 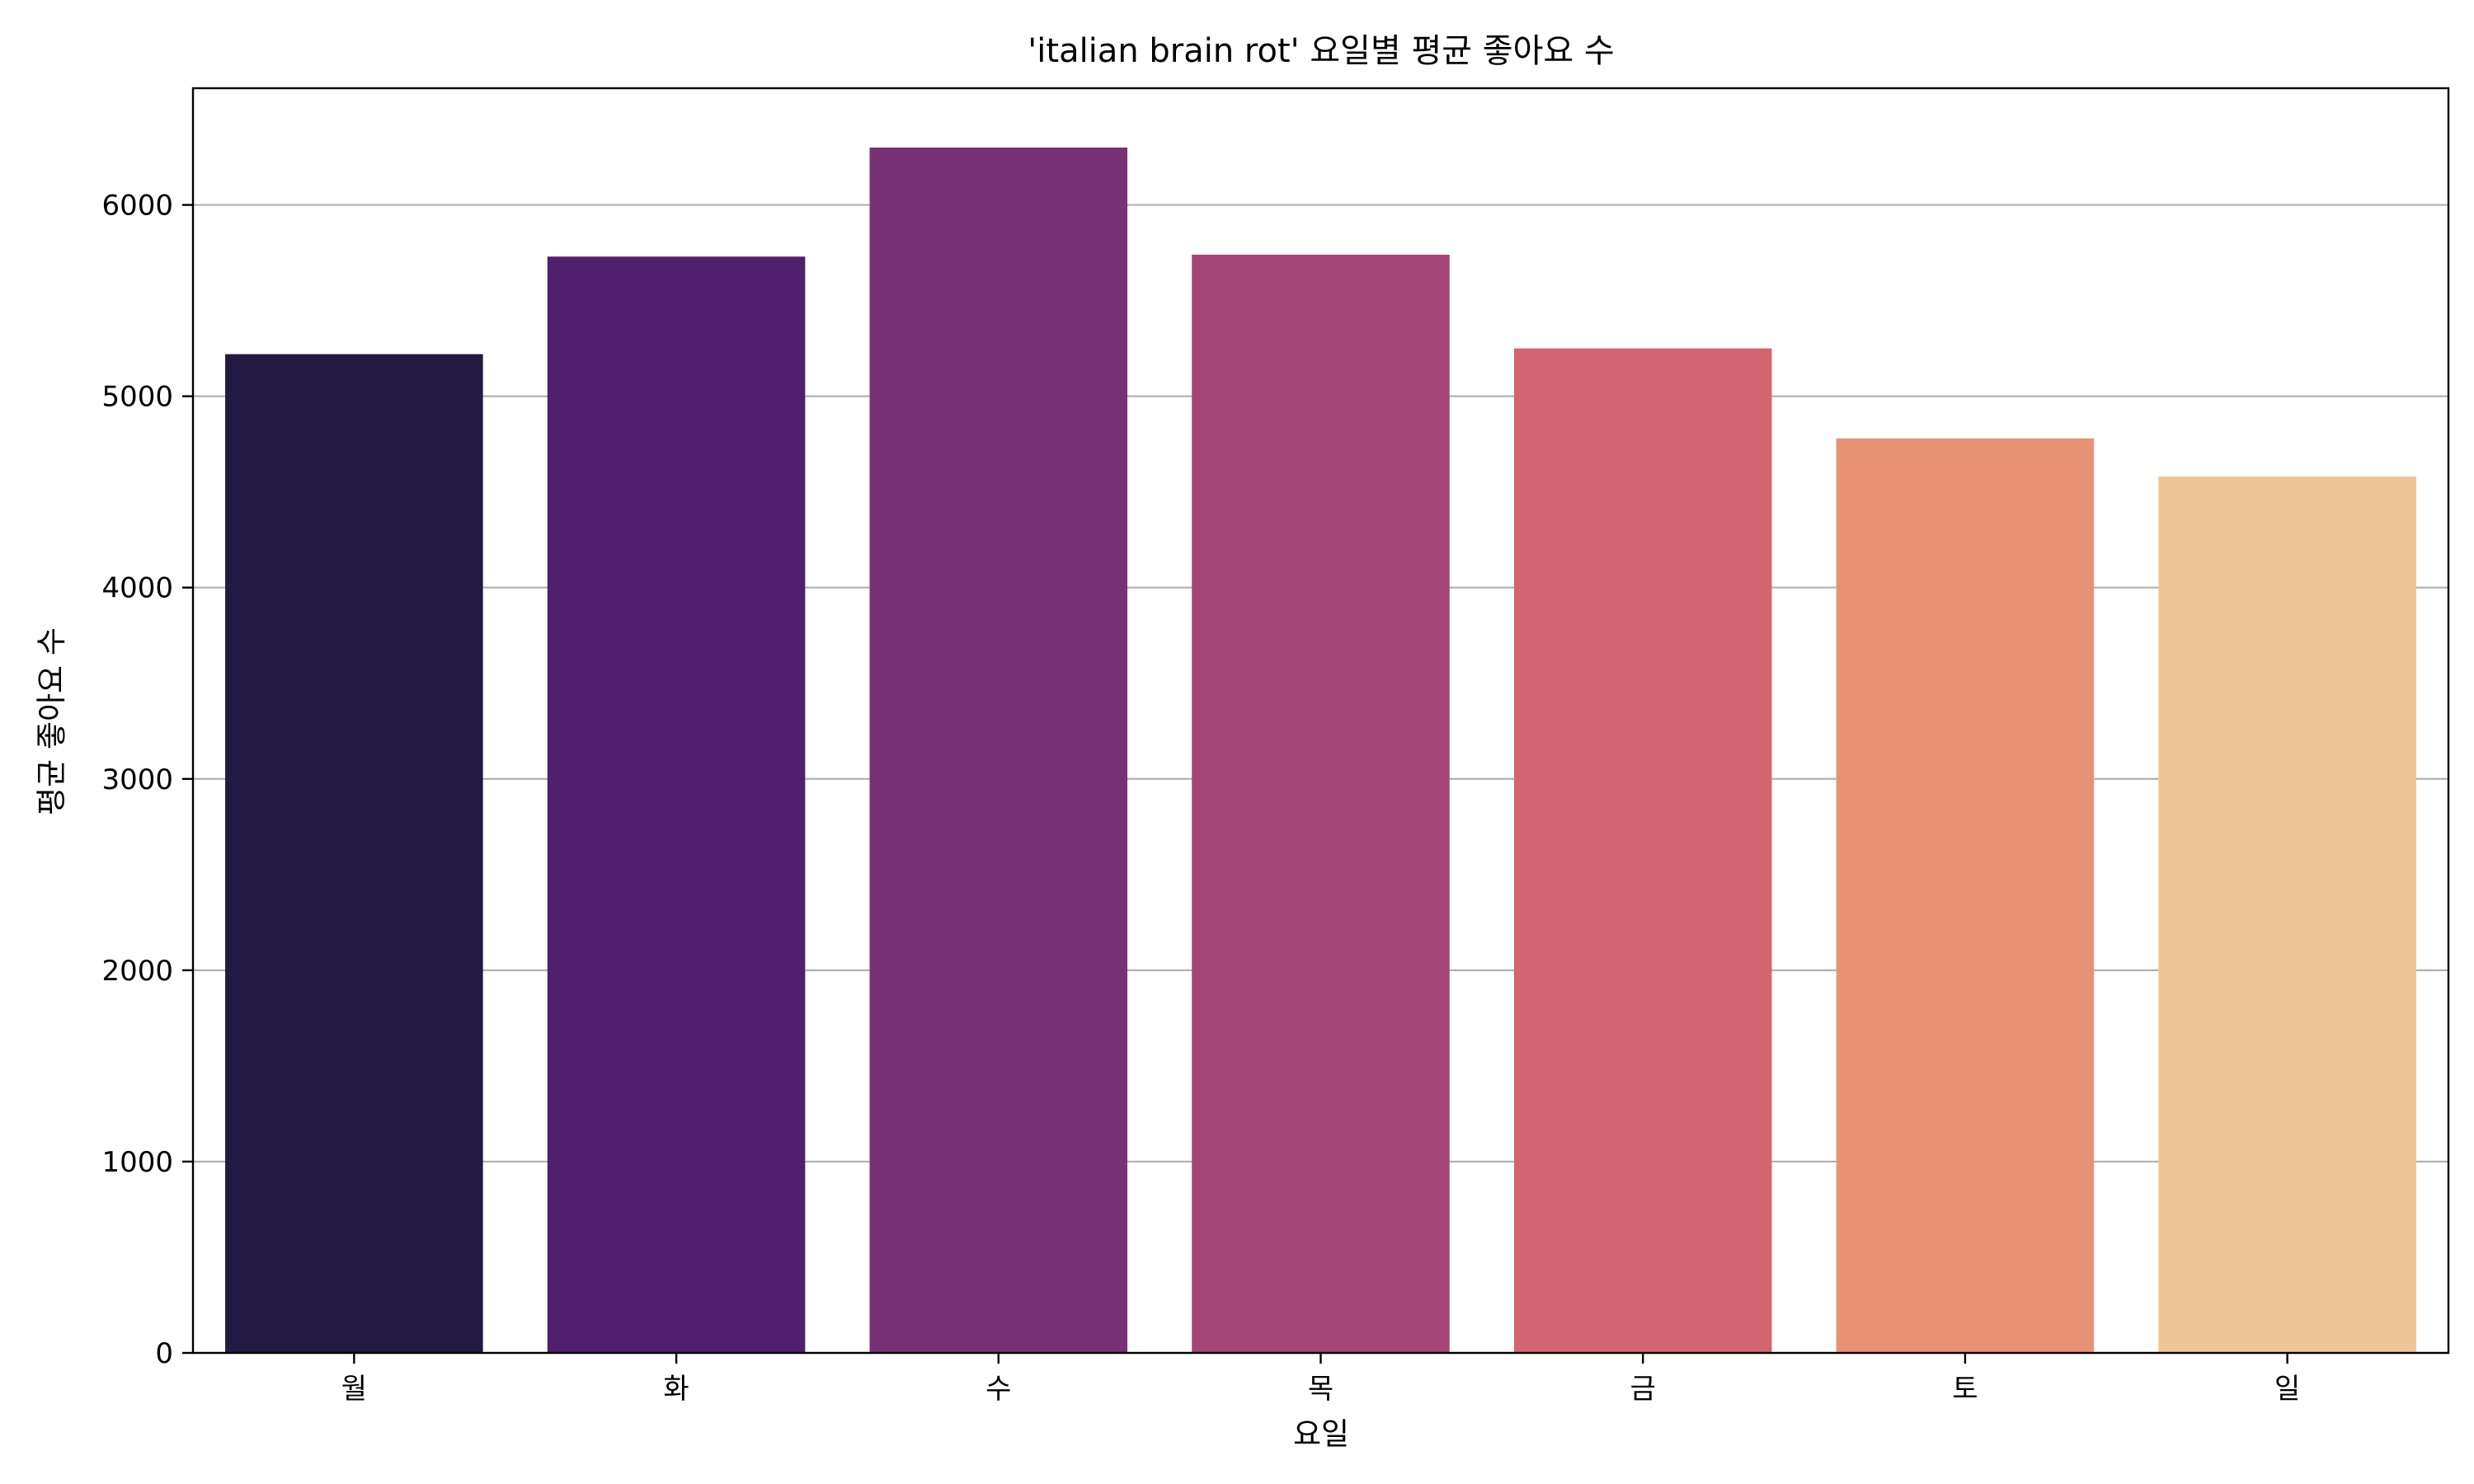 I want to click on chart-title: 'italian brain rot' 요일별 평균 좋아요 수, so click(x=1321, y=51).